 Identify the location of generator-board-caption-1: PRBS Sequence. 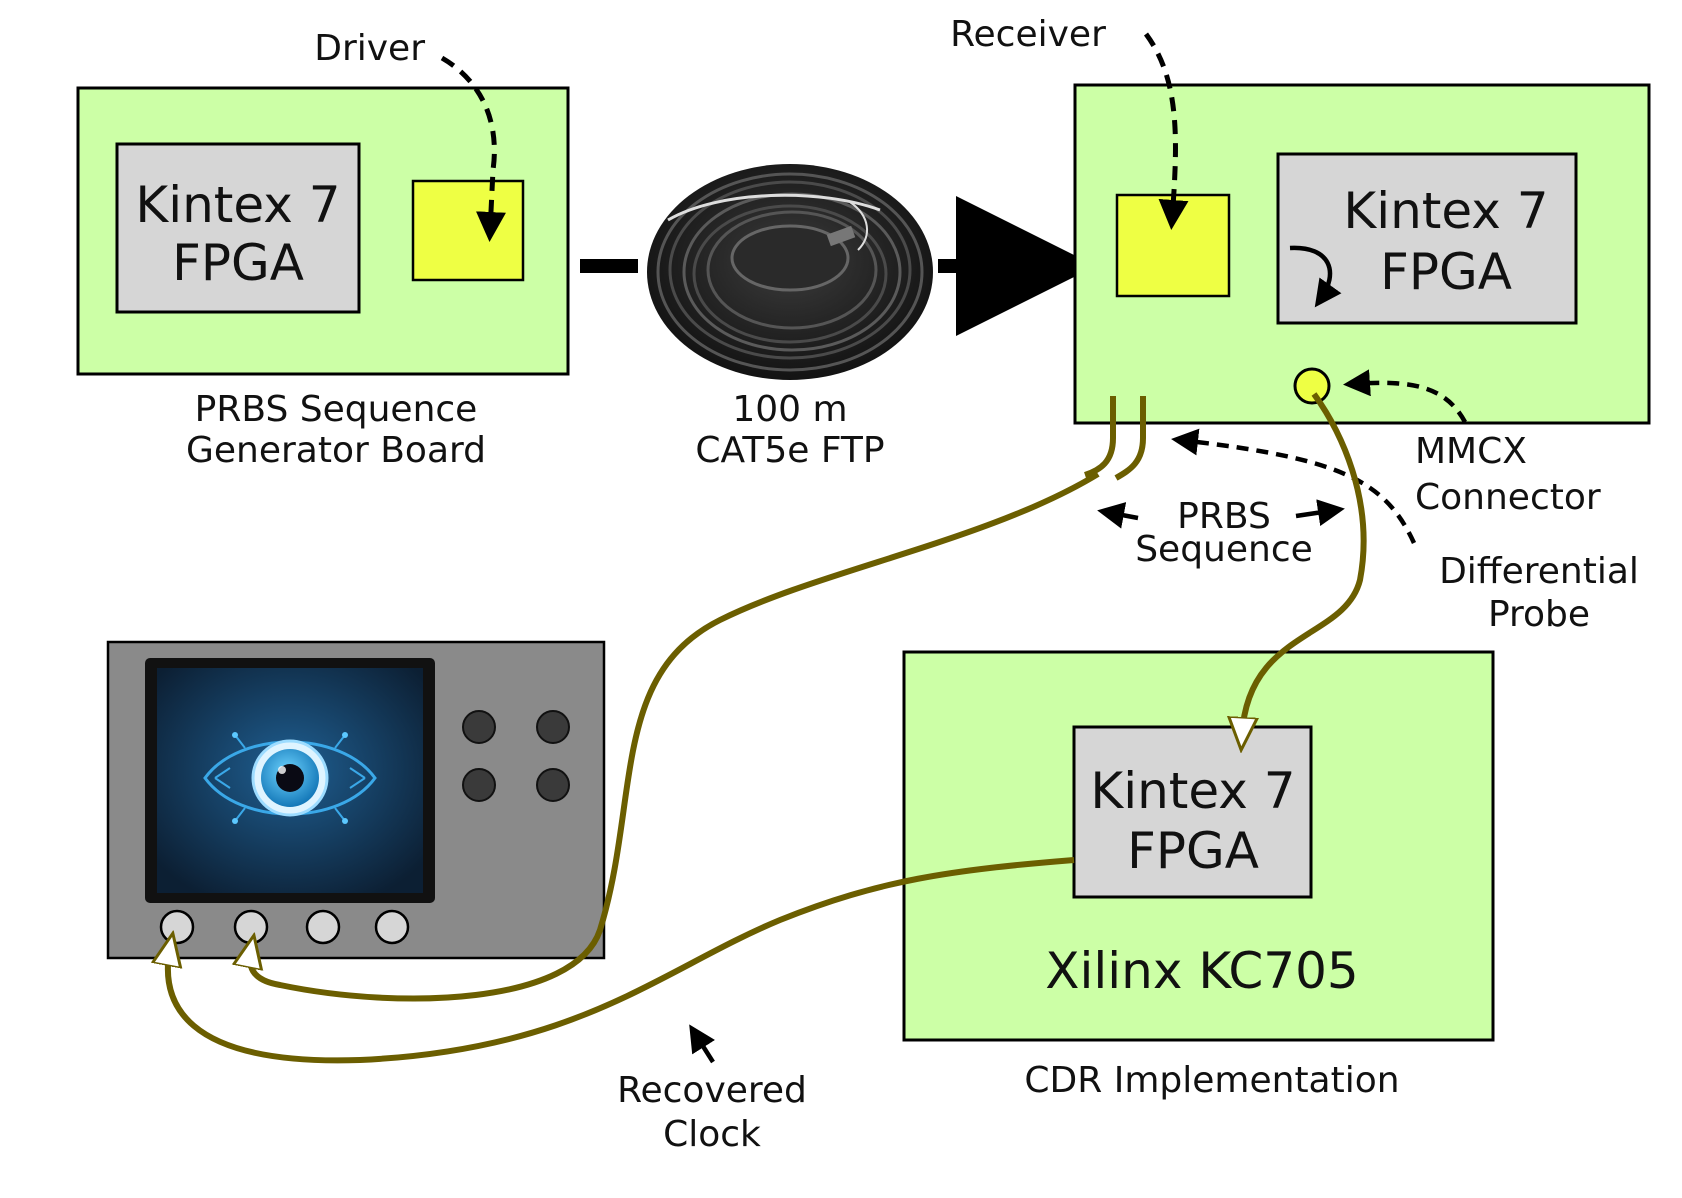
(336, 409).